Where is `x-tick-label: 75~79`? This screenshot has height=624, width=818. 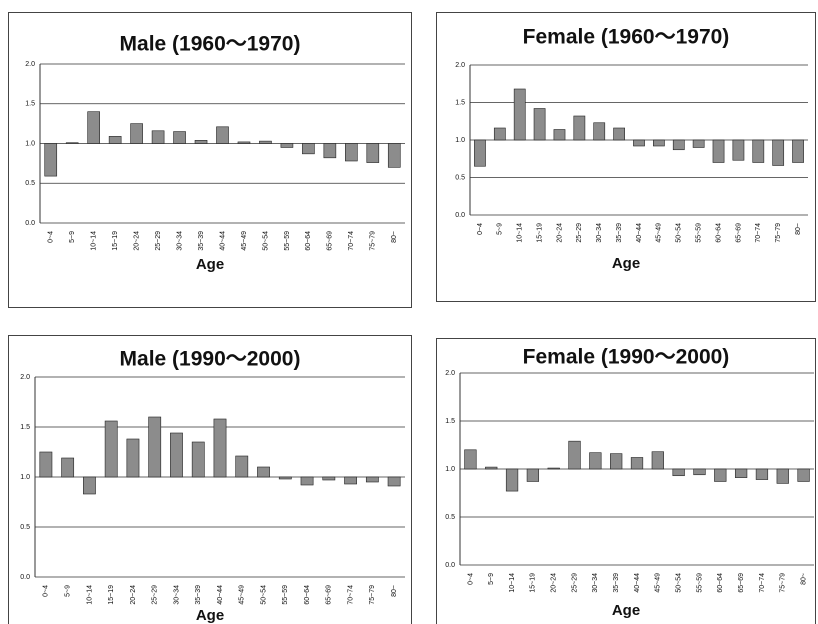
x-tick-label: 75~79 is located at coordinates (372, 595).